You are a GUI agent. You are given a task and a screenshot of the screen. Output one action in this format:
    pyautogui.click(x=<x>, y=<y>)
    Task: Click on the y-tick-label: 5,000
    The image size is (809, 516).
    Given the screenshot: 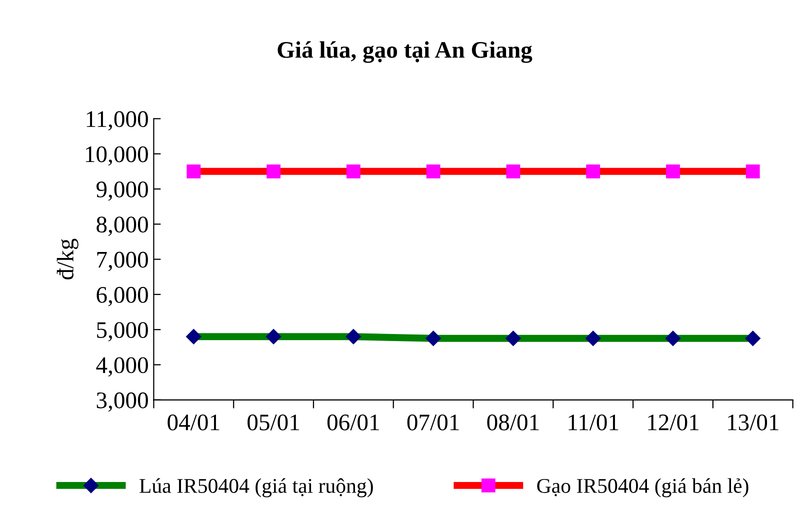 What is the action you would take?
    pyautogui.click(x=122, y=332)
    